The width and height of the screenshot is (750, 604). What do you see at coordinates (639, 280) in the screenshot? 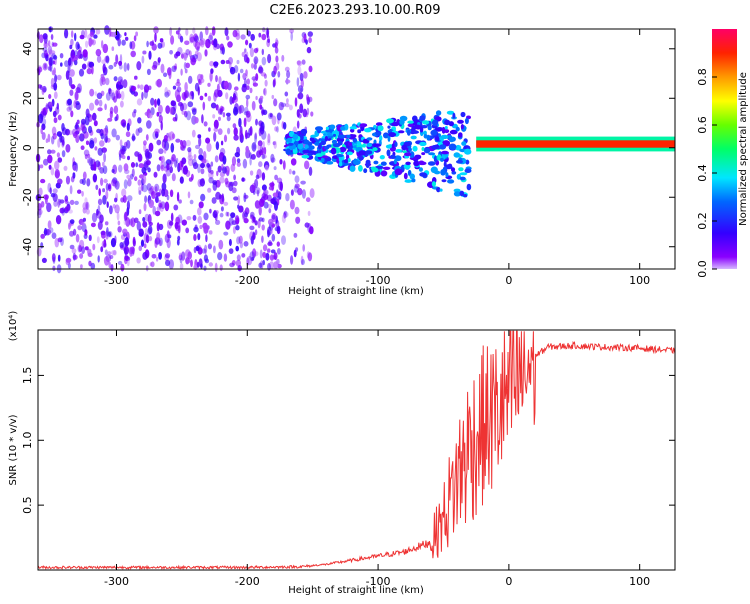
I see `x-tick-label: 100` at bounding box center [639, 280].